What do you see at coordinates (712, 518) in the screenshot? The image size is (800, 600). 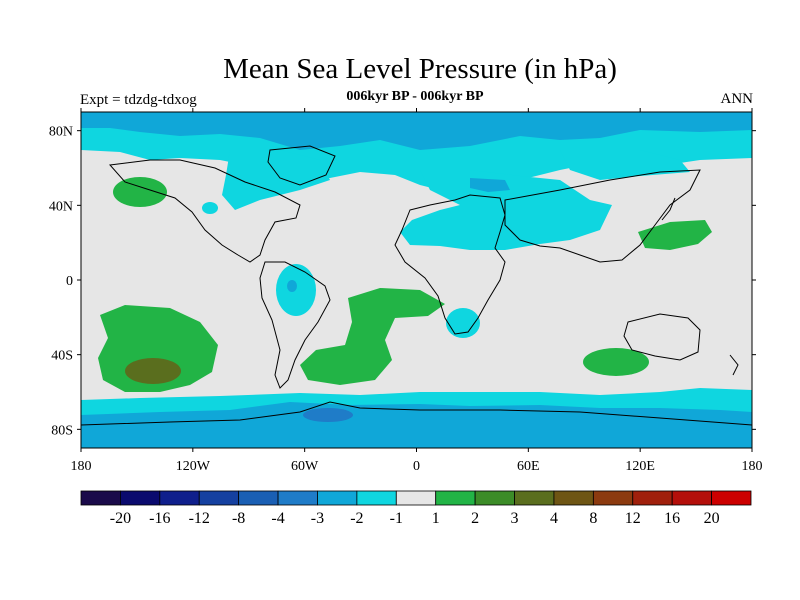 I see `colorbar-label: 20` at bounding box center [712, 518].